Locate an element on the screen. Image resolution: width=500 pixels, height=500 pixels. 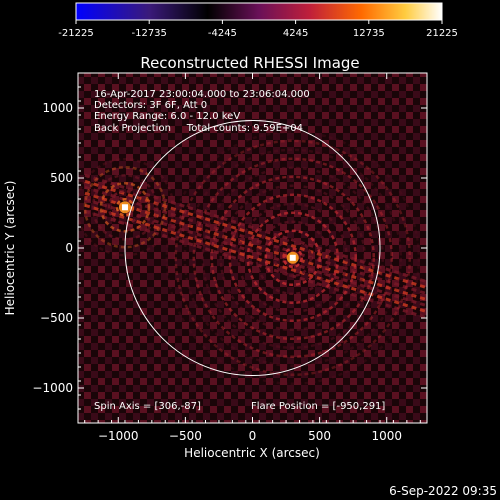
y-tick-label: 500 is located at coordinates (61, 178).